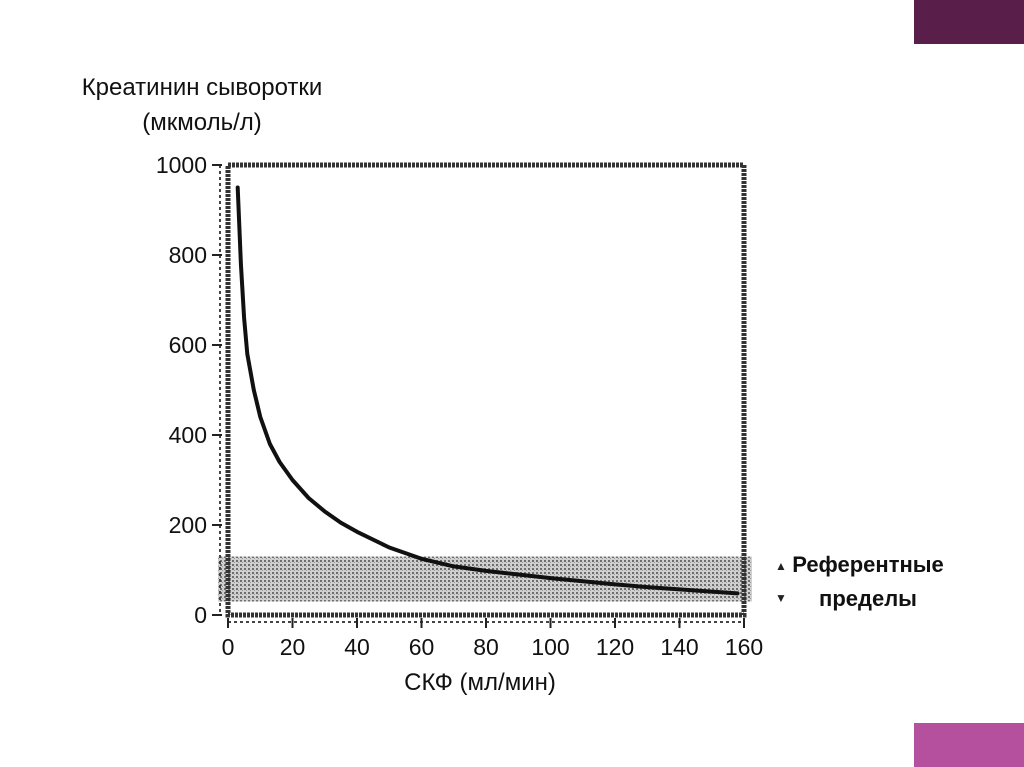 Image resolution: width=1024 pixels, height=767 pixels. Describe the element at coordinates (357, 647) in the screenshot. I see `x-tick-label: 40` at that location.